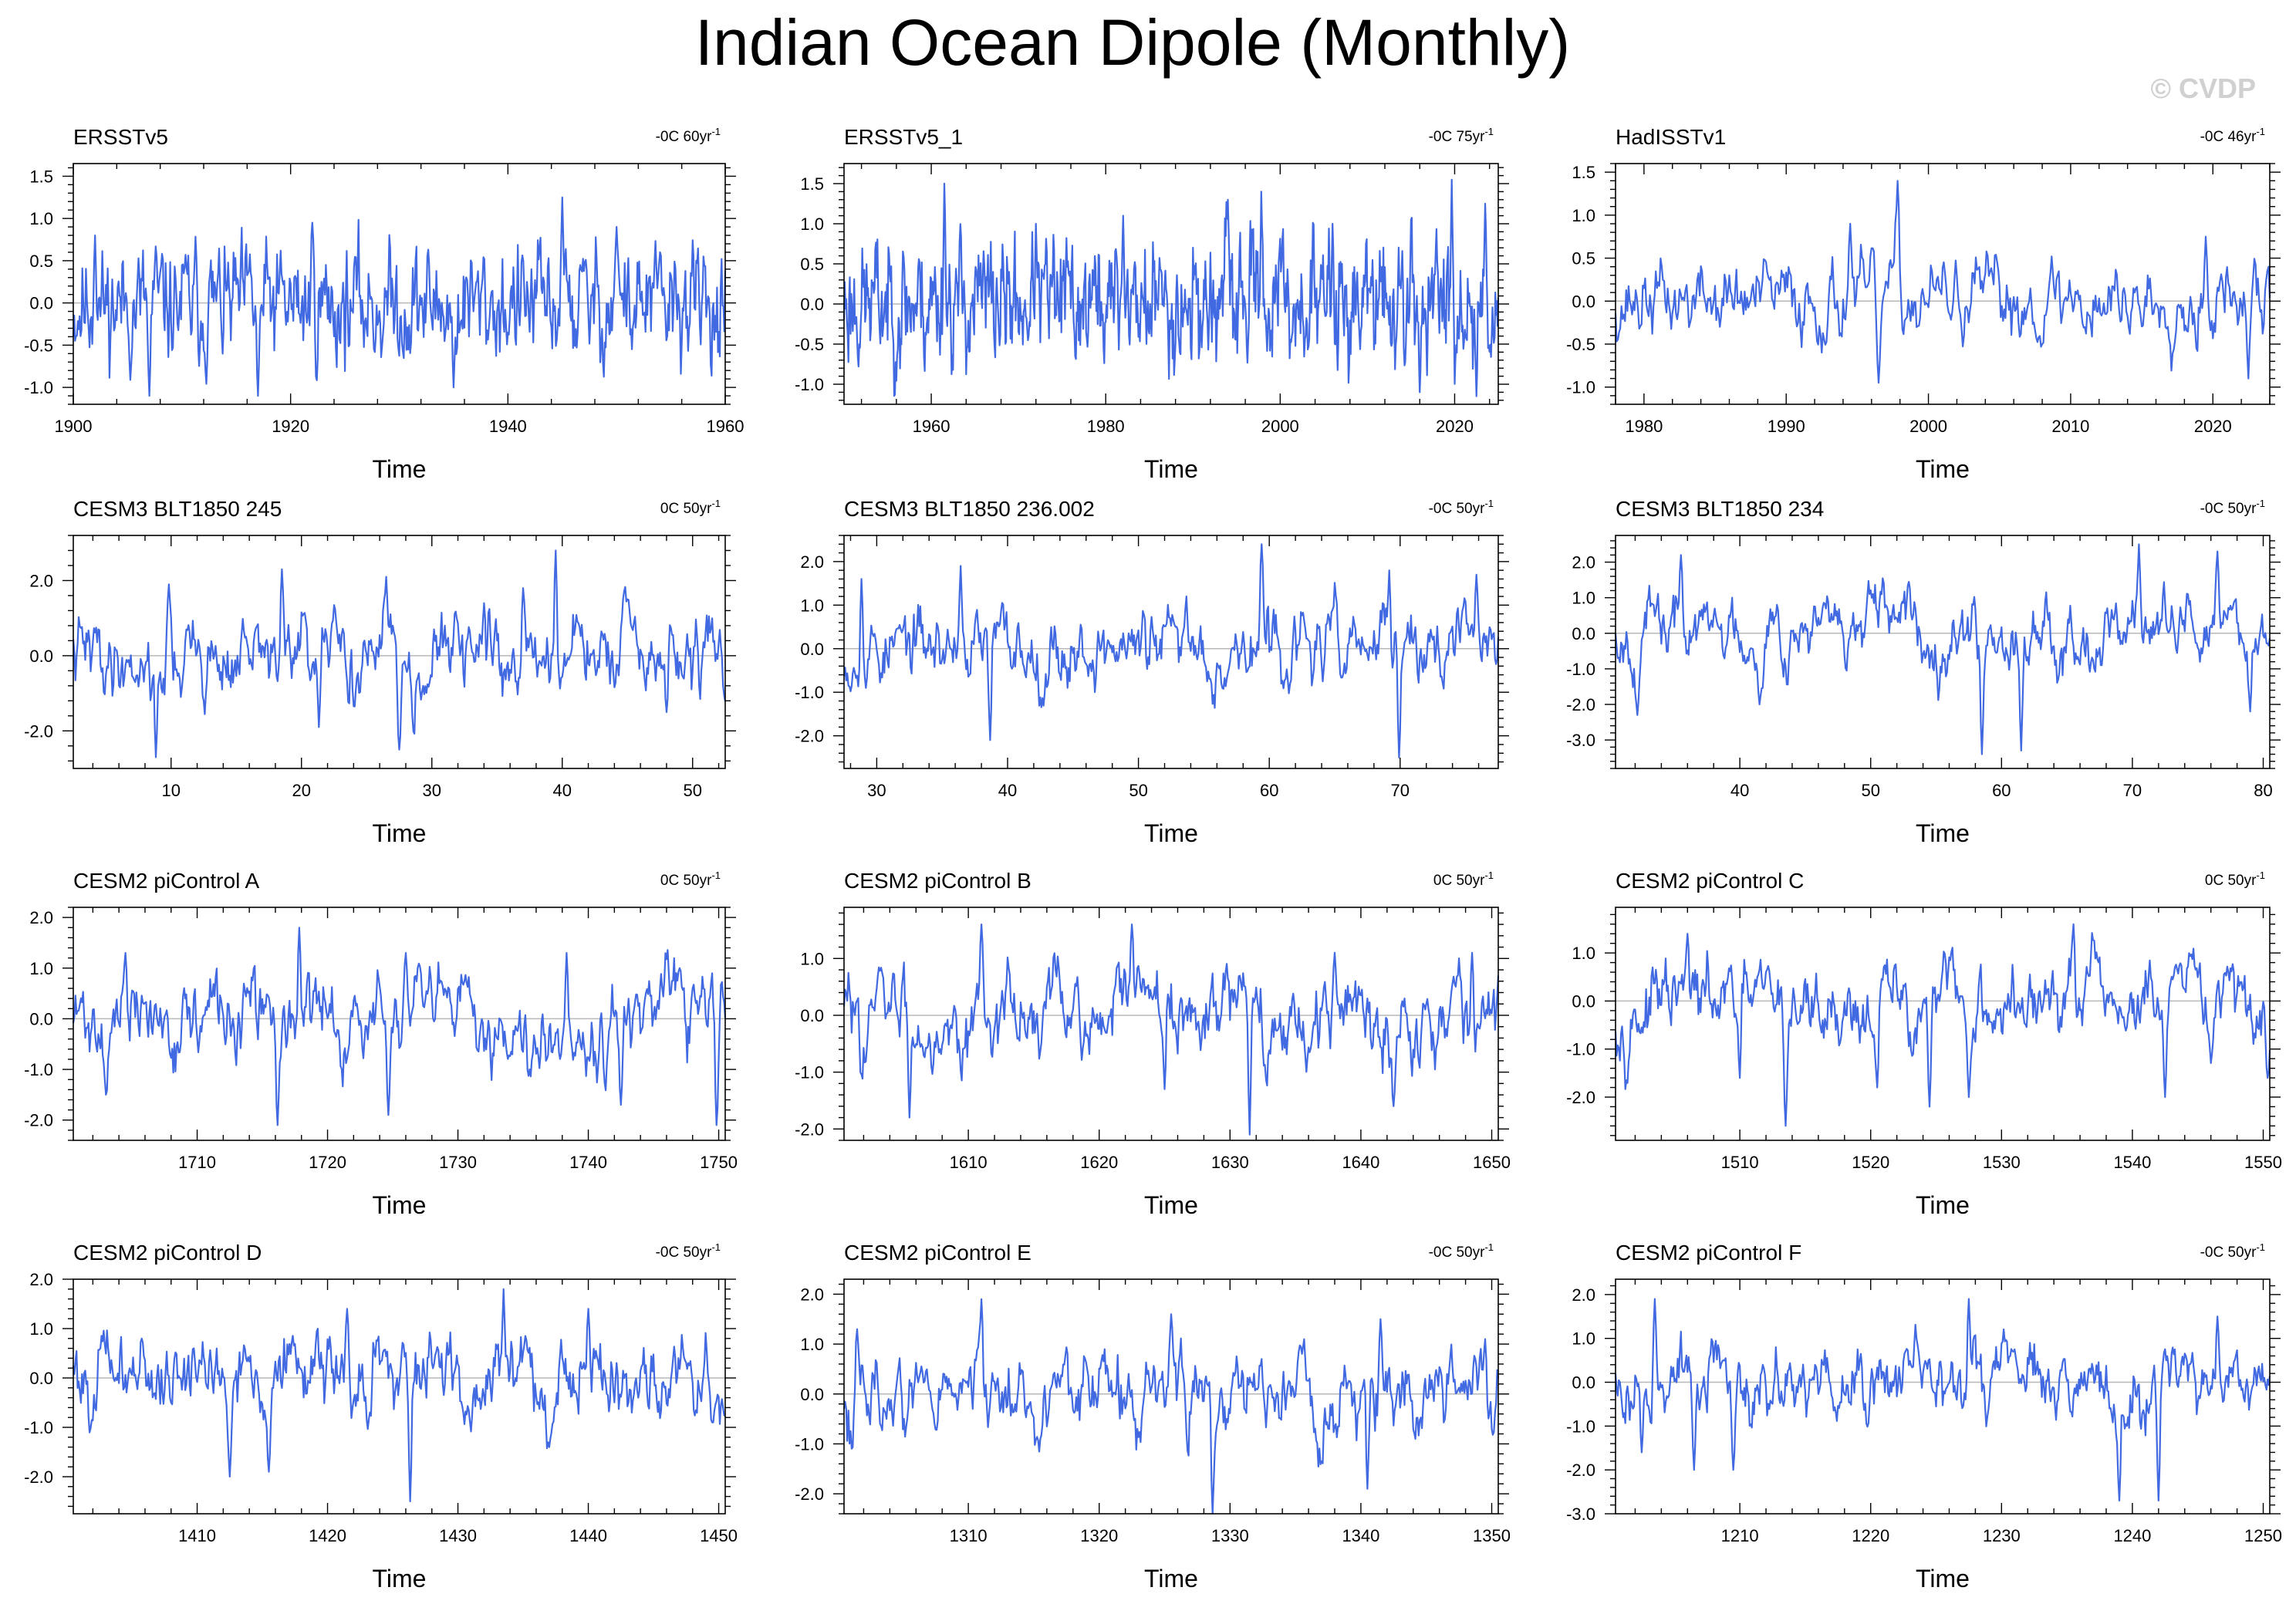  Describe the element at coordinates (74, 426) in the screenshot. I see `x-tick-label: 1900` at that location.